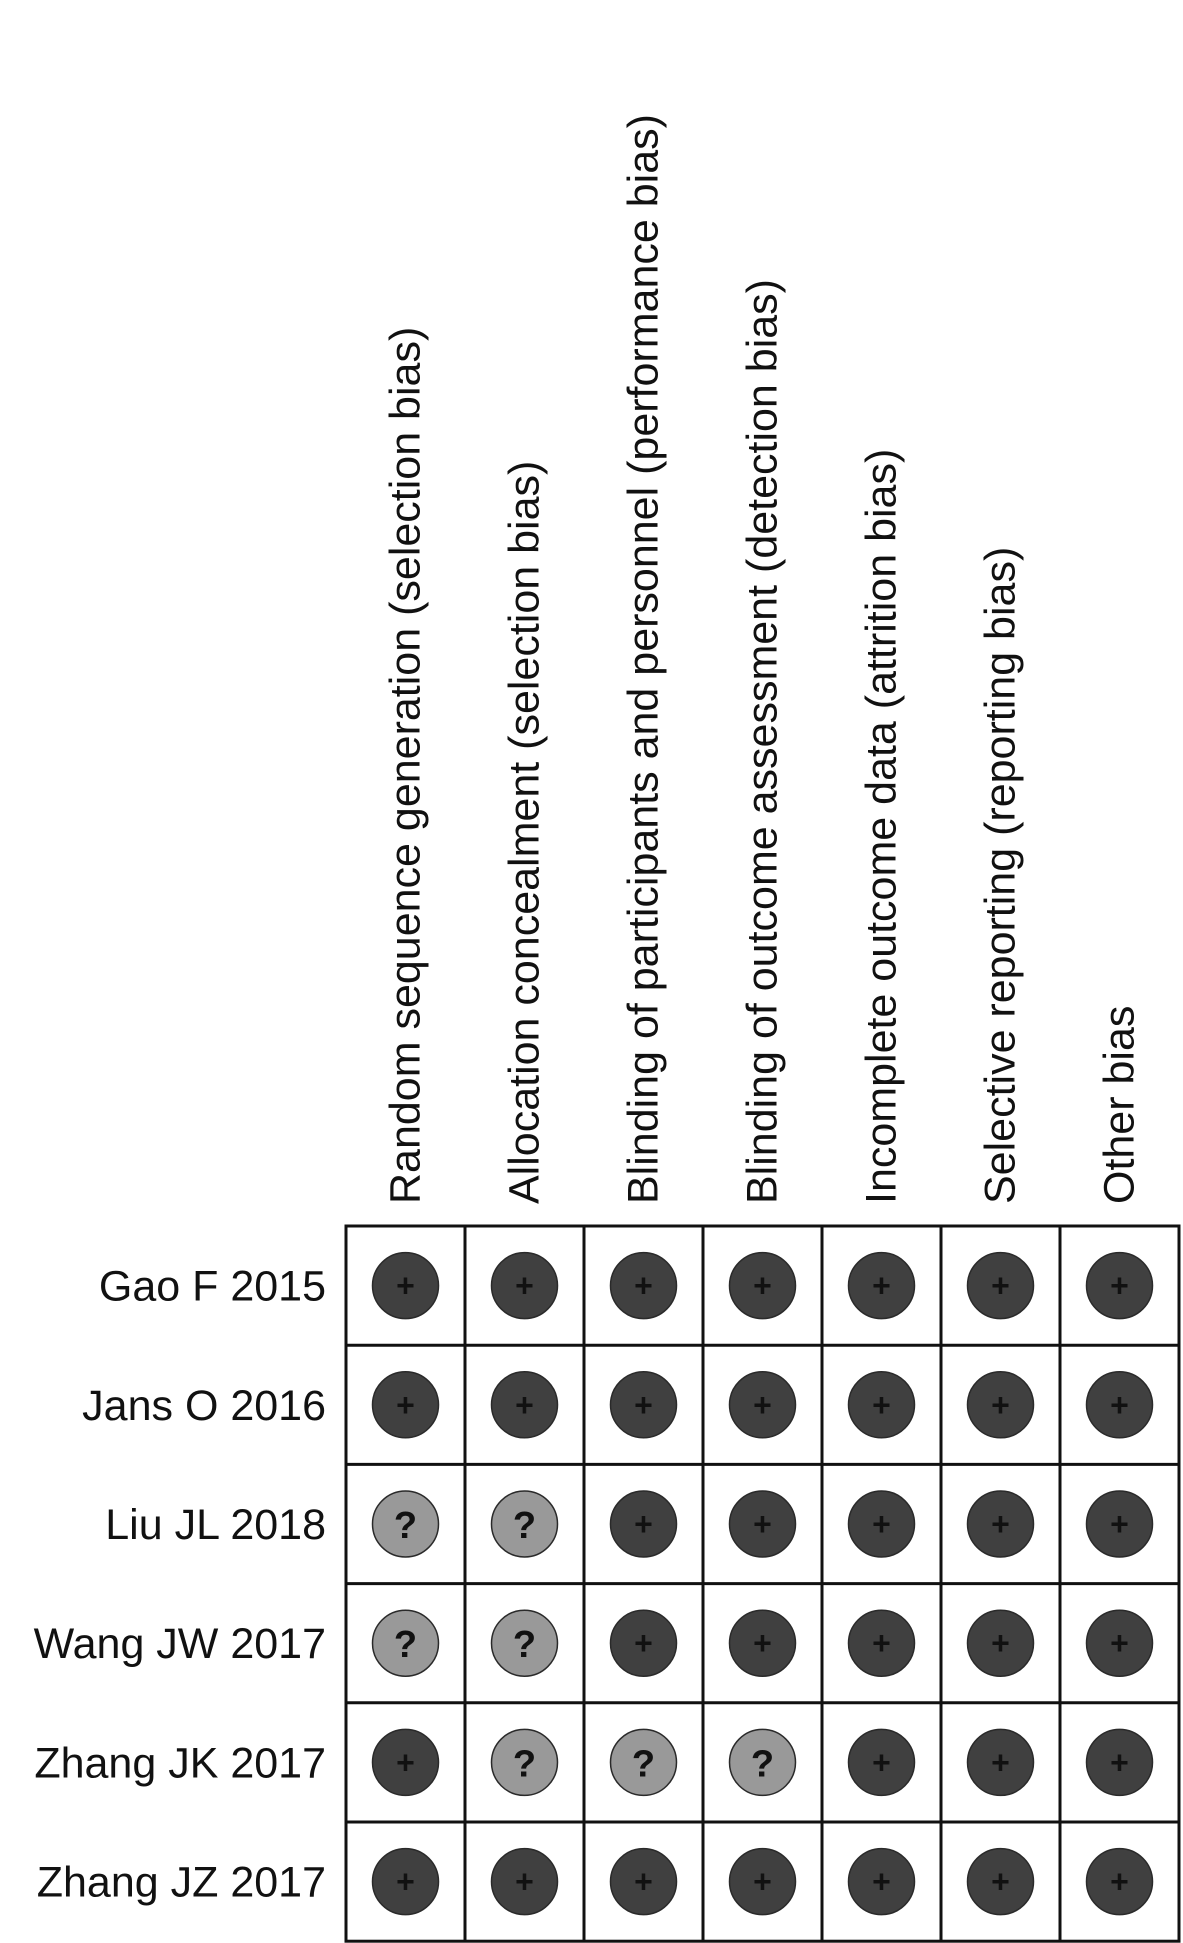 The image size is (1183, 1943). I want to click on domain-label-6: Selective reporting (reporting bias), so click(1001, 875).